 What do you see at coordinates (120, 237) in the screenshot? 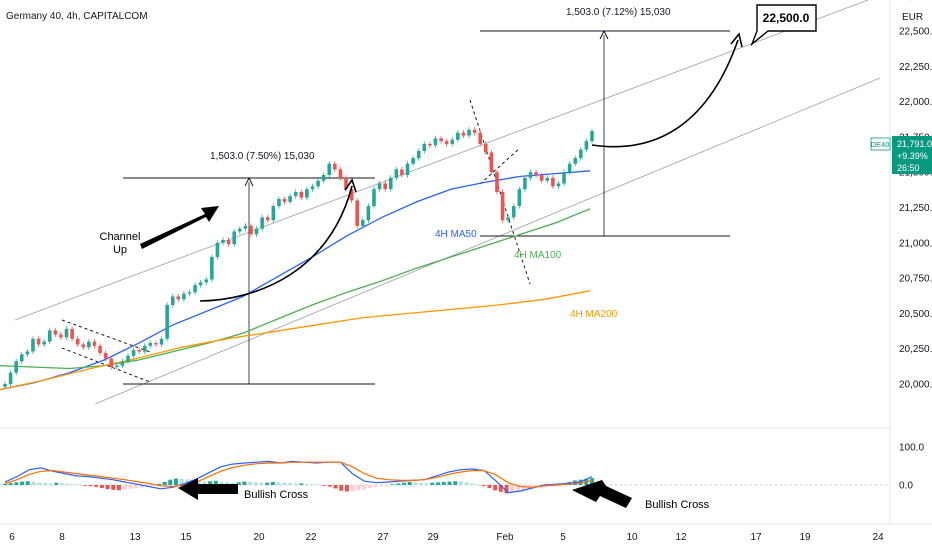
I see `channel-label-line1: Channel` at bounding box center [120, 237].